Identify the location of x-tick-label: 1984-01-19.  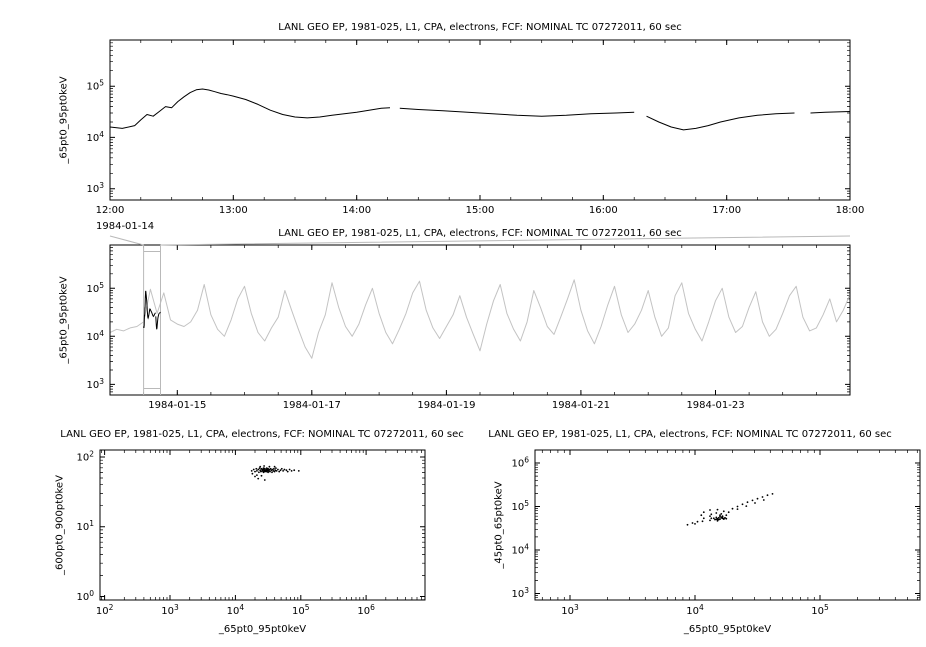
(446, 405).